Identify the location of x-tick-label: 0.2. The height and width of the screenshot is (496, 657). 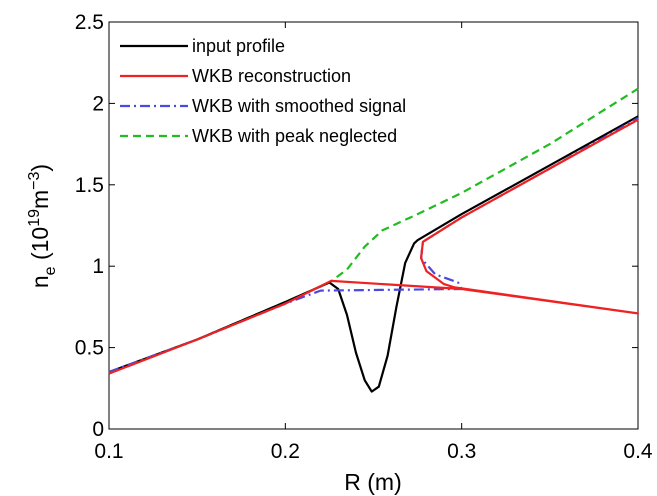
(285, 451).